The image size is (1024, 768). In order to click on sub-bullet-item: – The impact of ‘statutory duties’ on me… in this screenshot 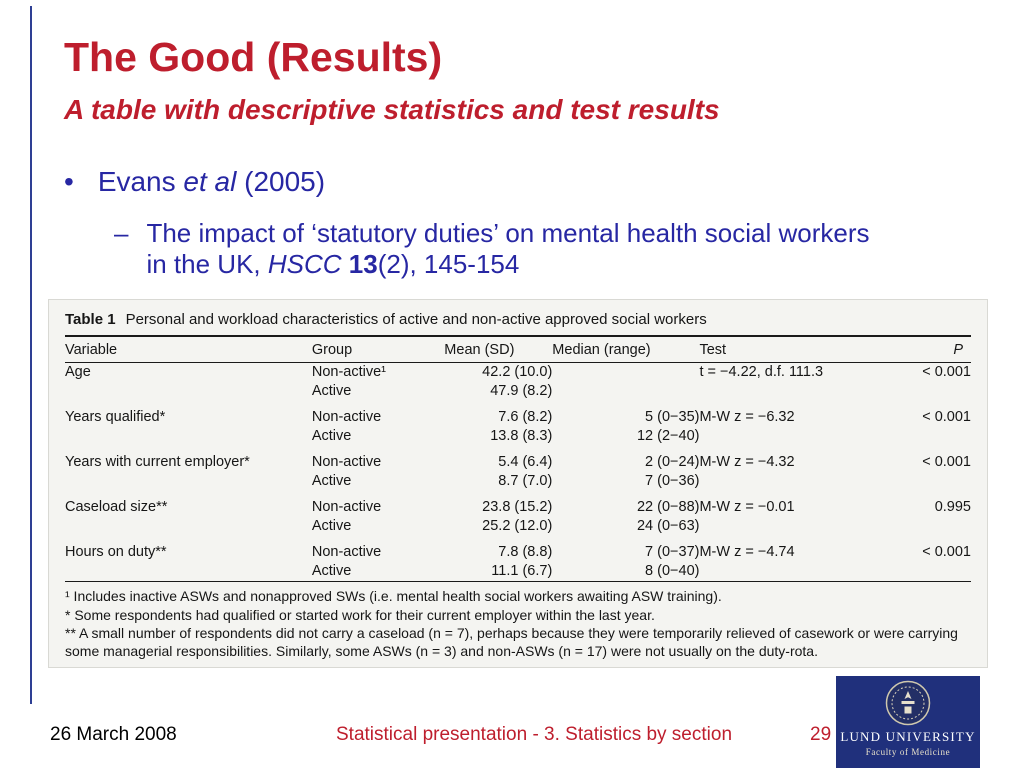, I will do `click(500, 249)`.